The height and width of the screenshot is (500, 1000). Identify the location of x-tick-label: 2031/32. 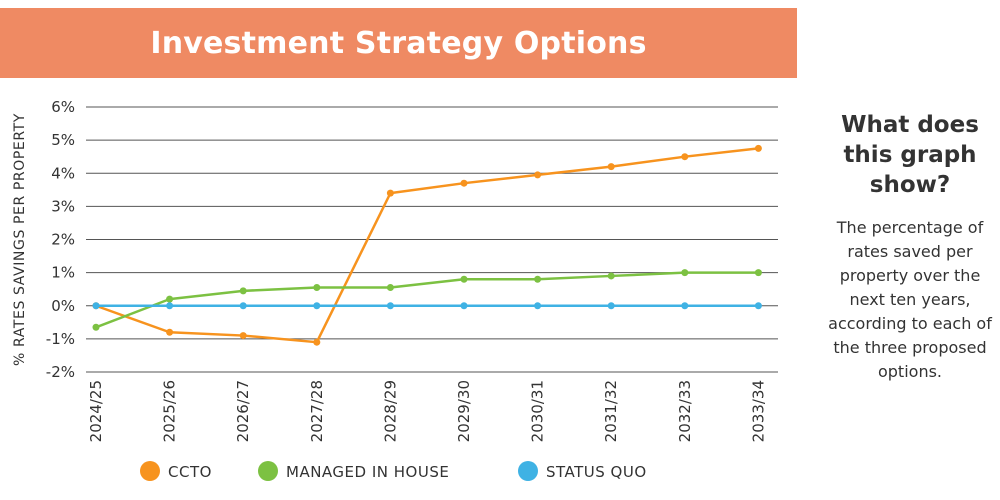
(611, 411).